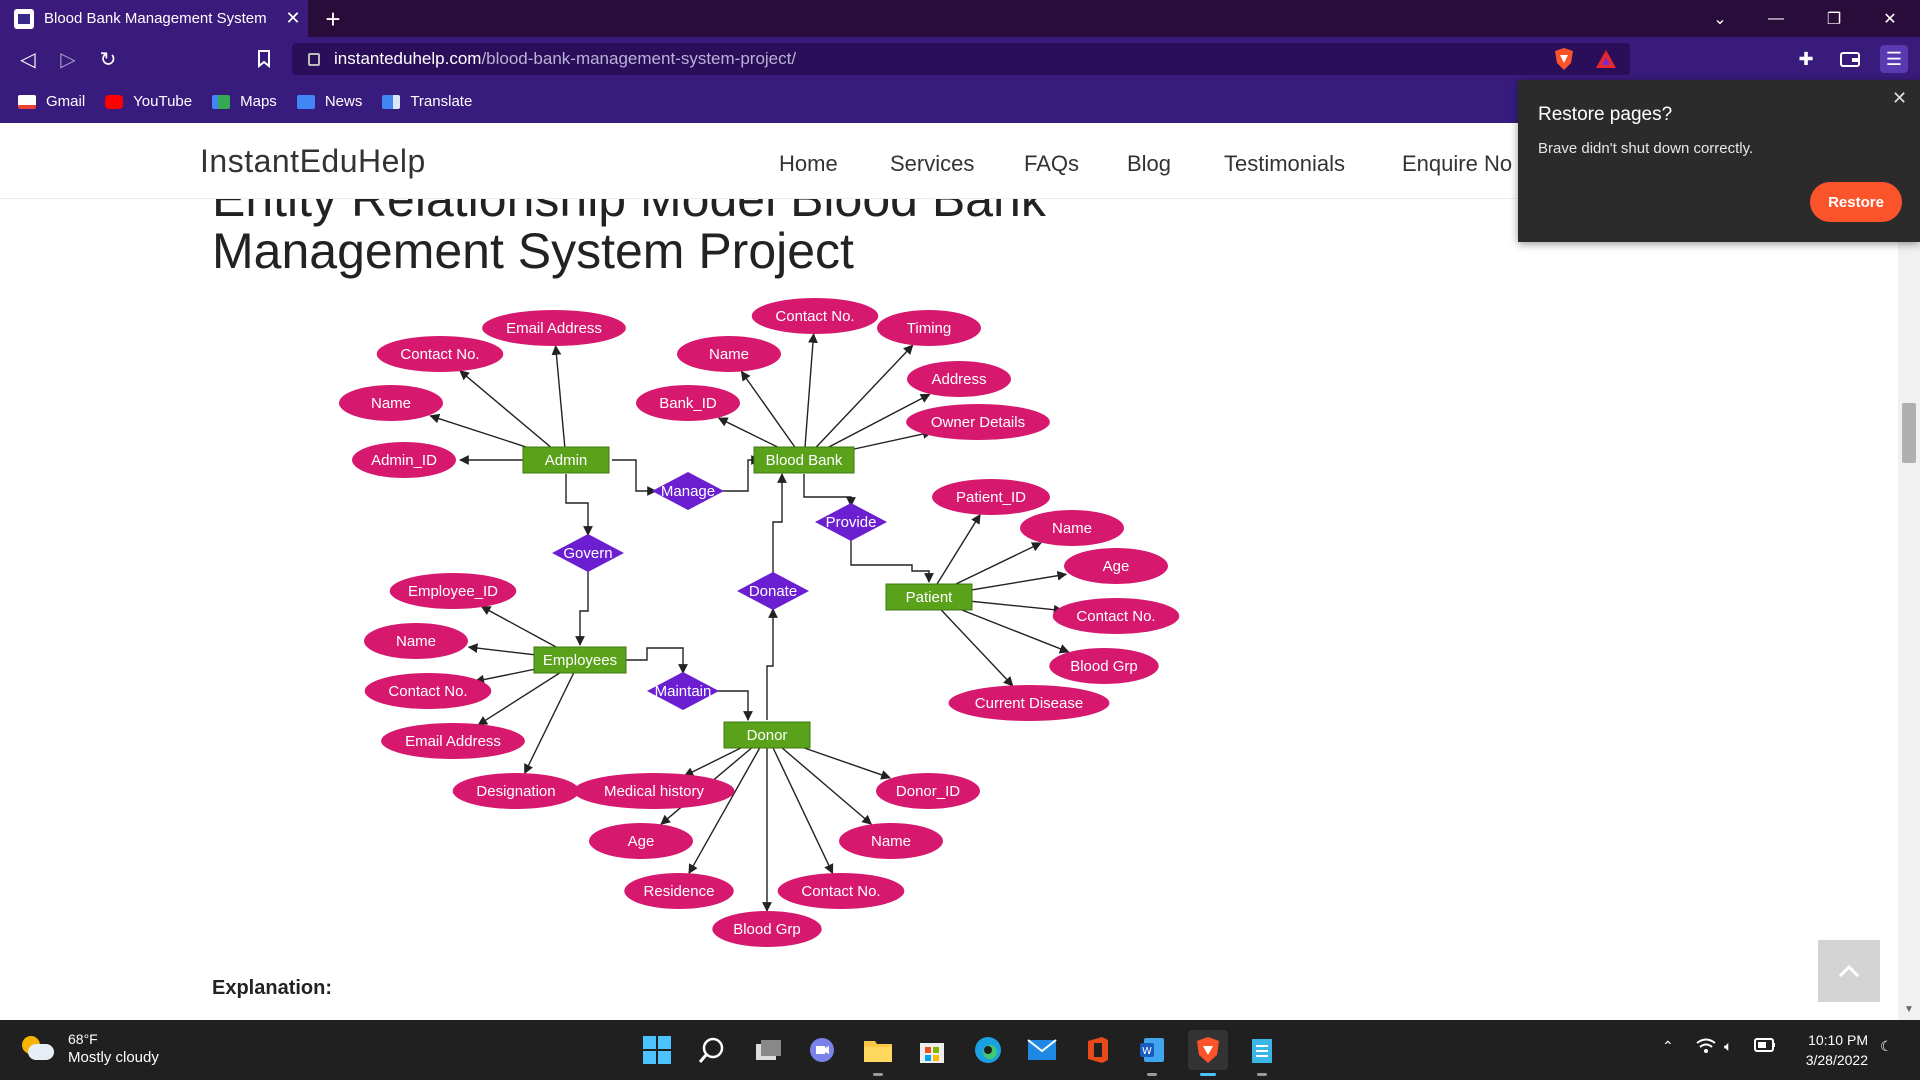 The image size is (1920, 1080). I want to click on entity-label: Employees, so click(580, 660).